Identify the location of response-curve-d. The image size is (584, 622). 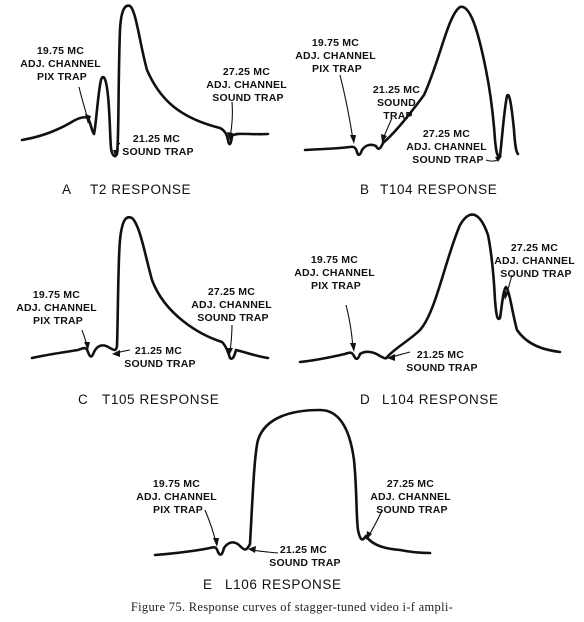
(430, 288).